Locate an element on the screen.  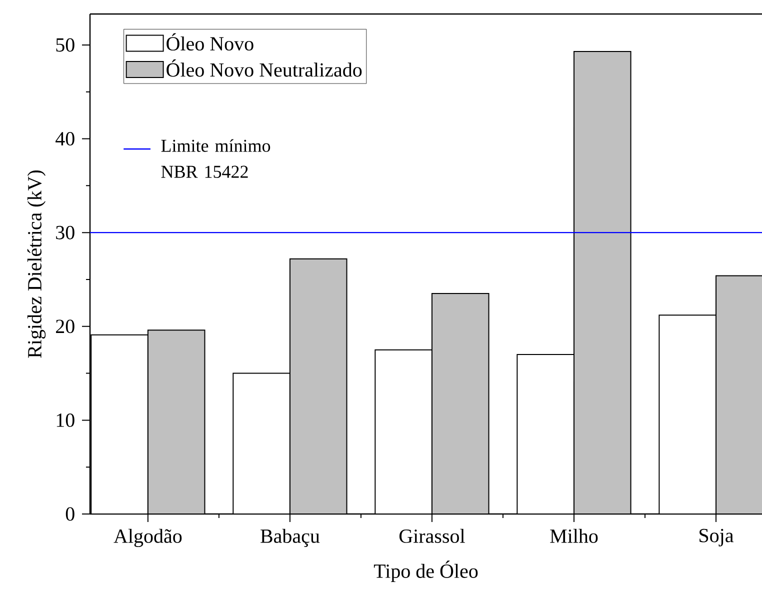
x-axis-title: Tipo de Óleo is located at coordinates (426, 571).